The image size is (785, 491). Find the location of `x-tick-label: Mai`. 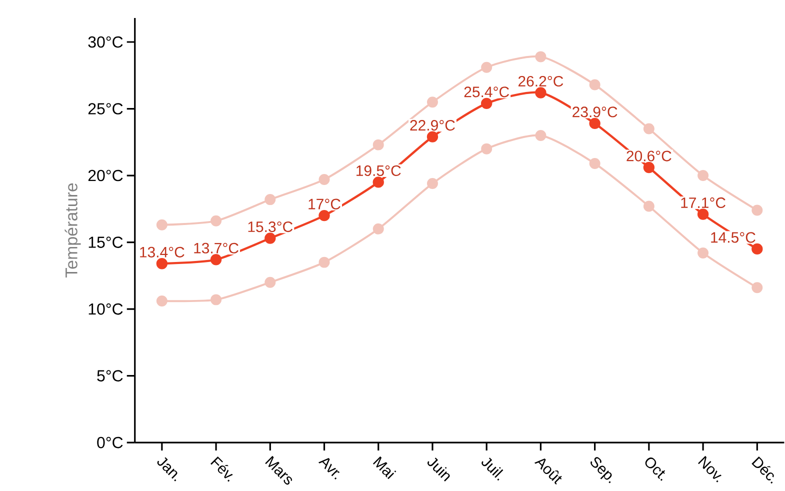

x-tick-label: Mai is located at coordinates (384, 468).